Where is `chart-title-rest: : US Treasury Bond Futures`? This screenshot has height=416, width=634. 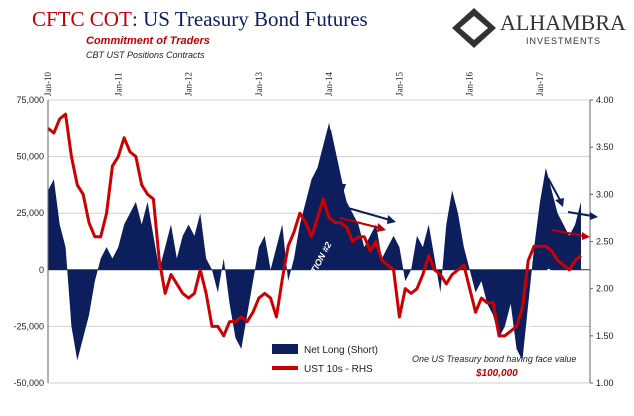 chart-title-rest: : US Treasury Bond Futures is located at coordinates (250, 19).